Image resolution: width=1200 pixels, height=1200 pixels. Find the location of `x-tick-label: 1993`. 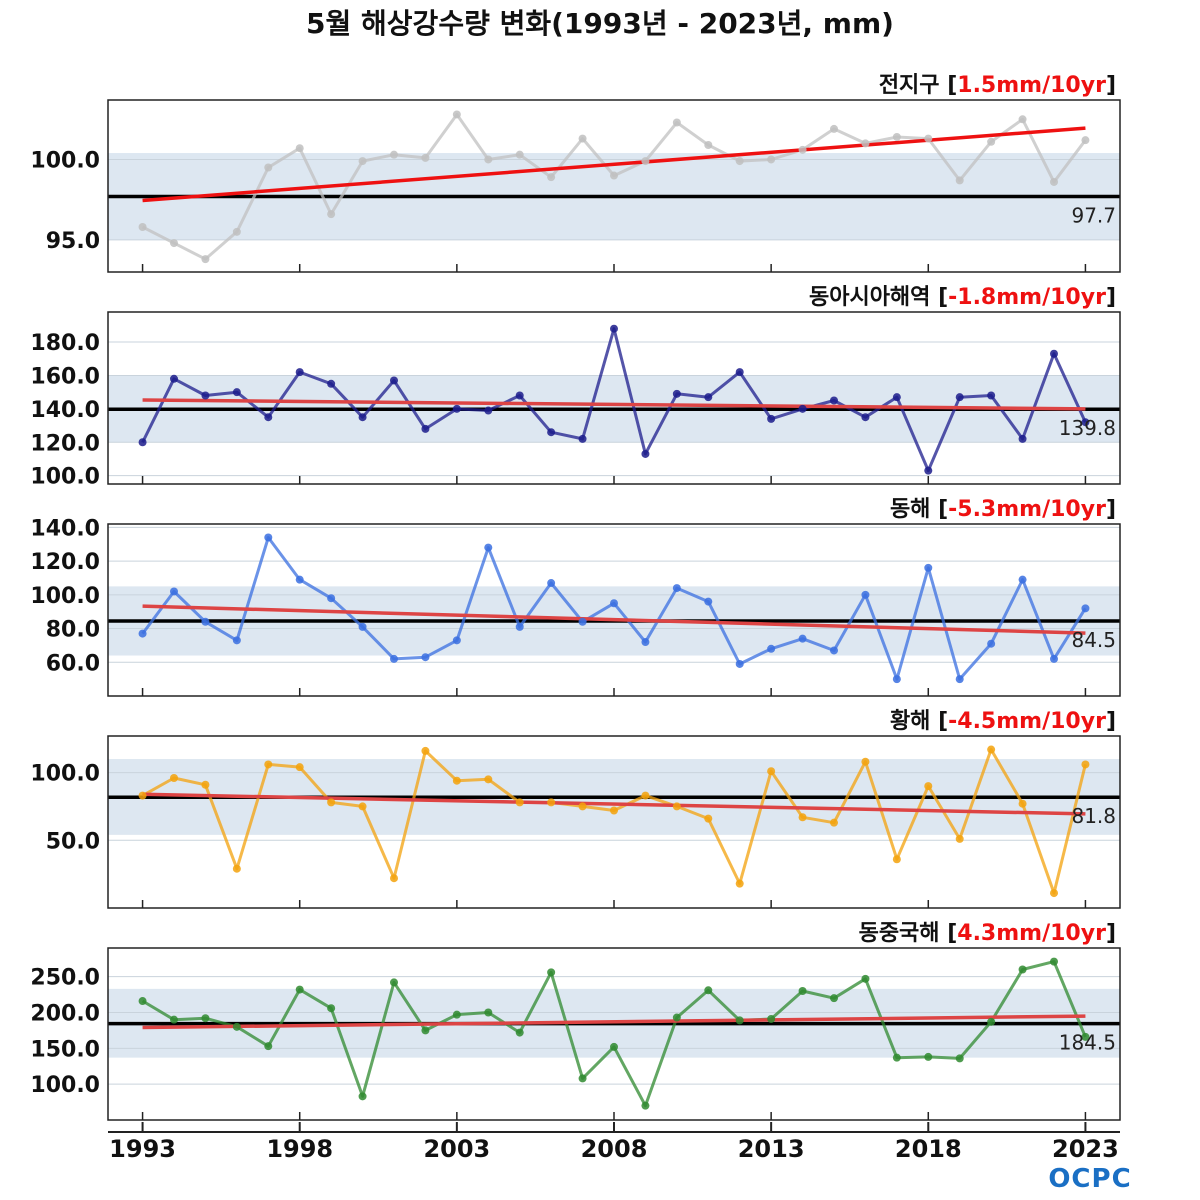

x-tick-label: 1993 is located at coordinates (142, 1149).